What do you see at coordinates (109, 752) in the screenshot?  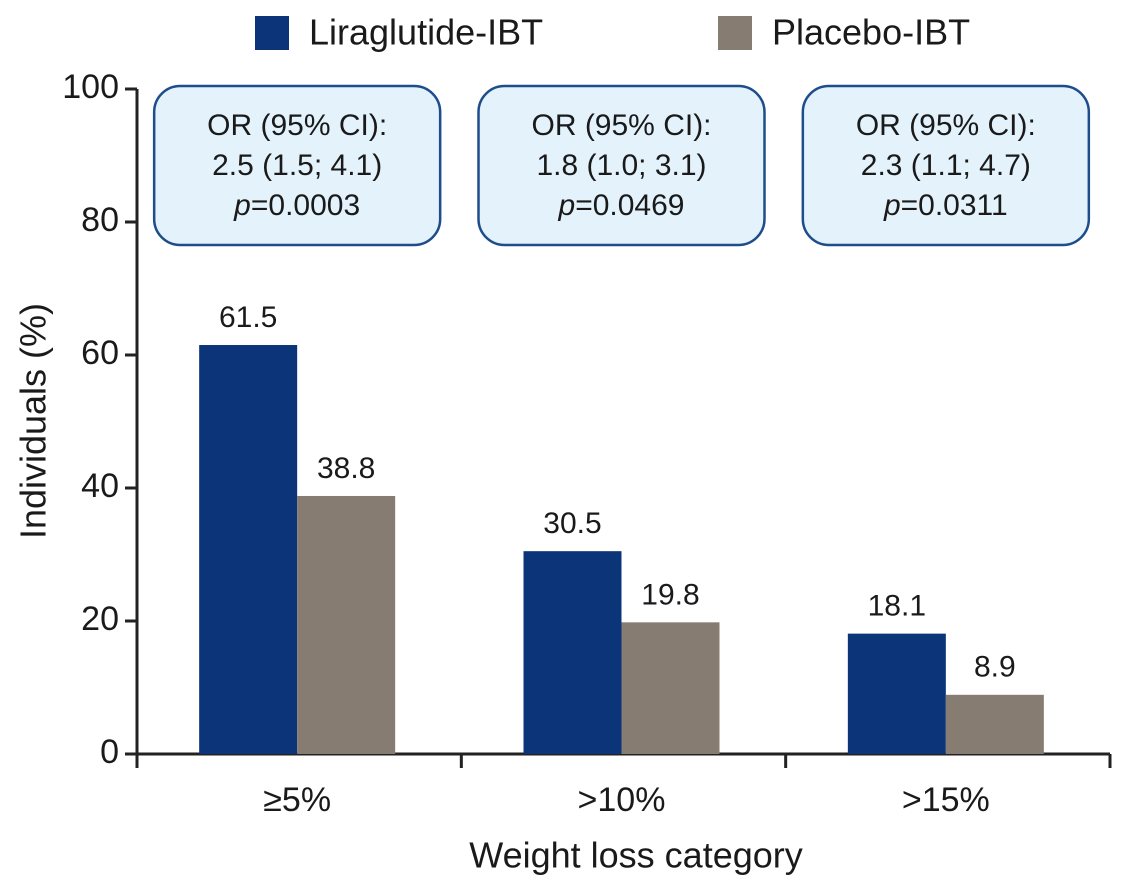 I see `y-tick-label: 0` at bounding box center [109, 752].